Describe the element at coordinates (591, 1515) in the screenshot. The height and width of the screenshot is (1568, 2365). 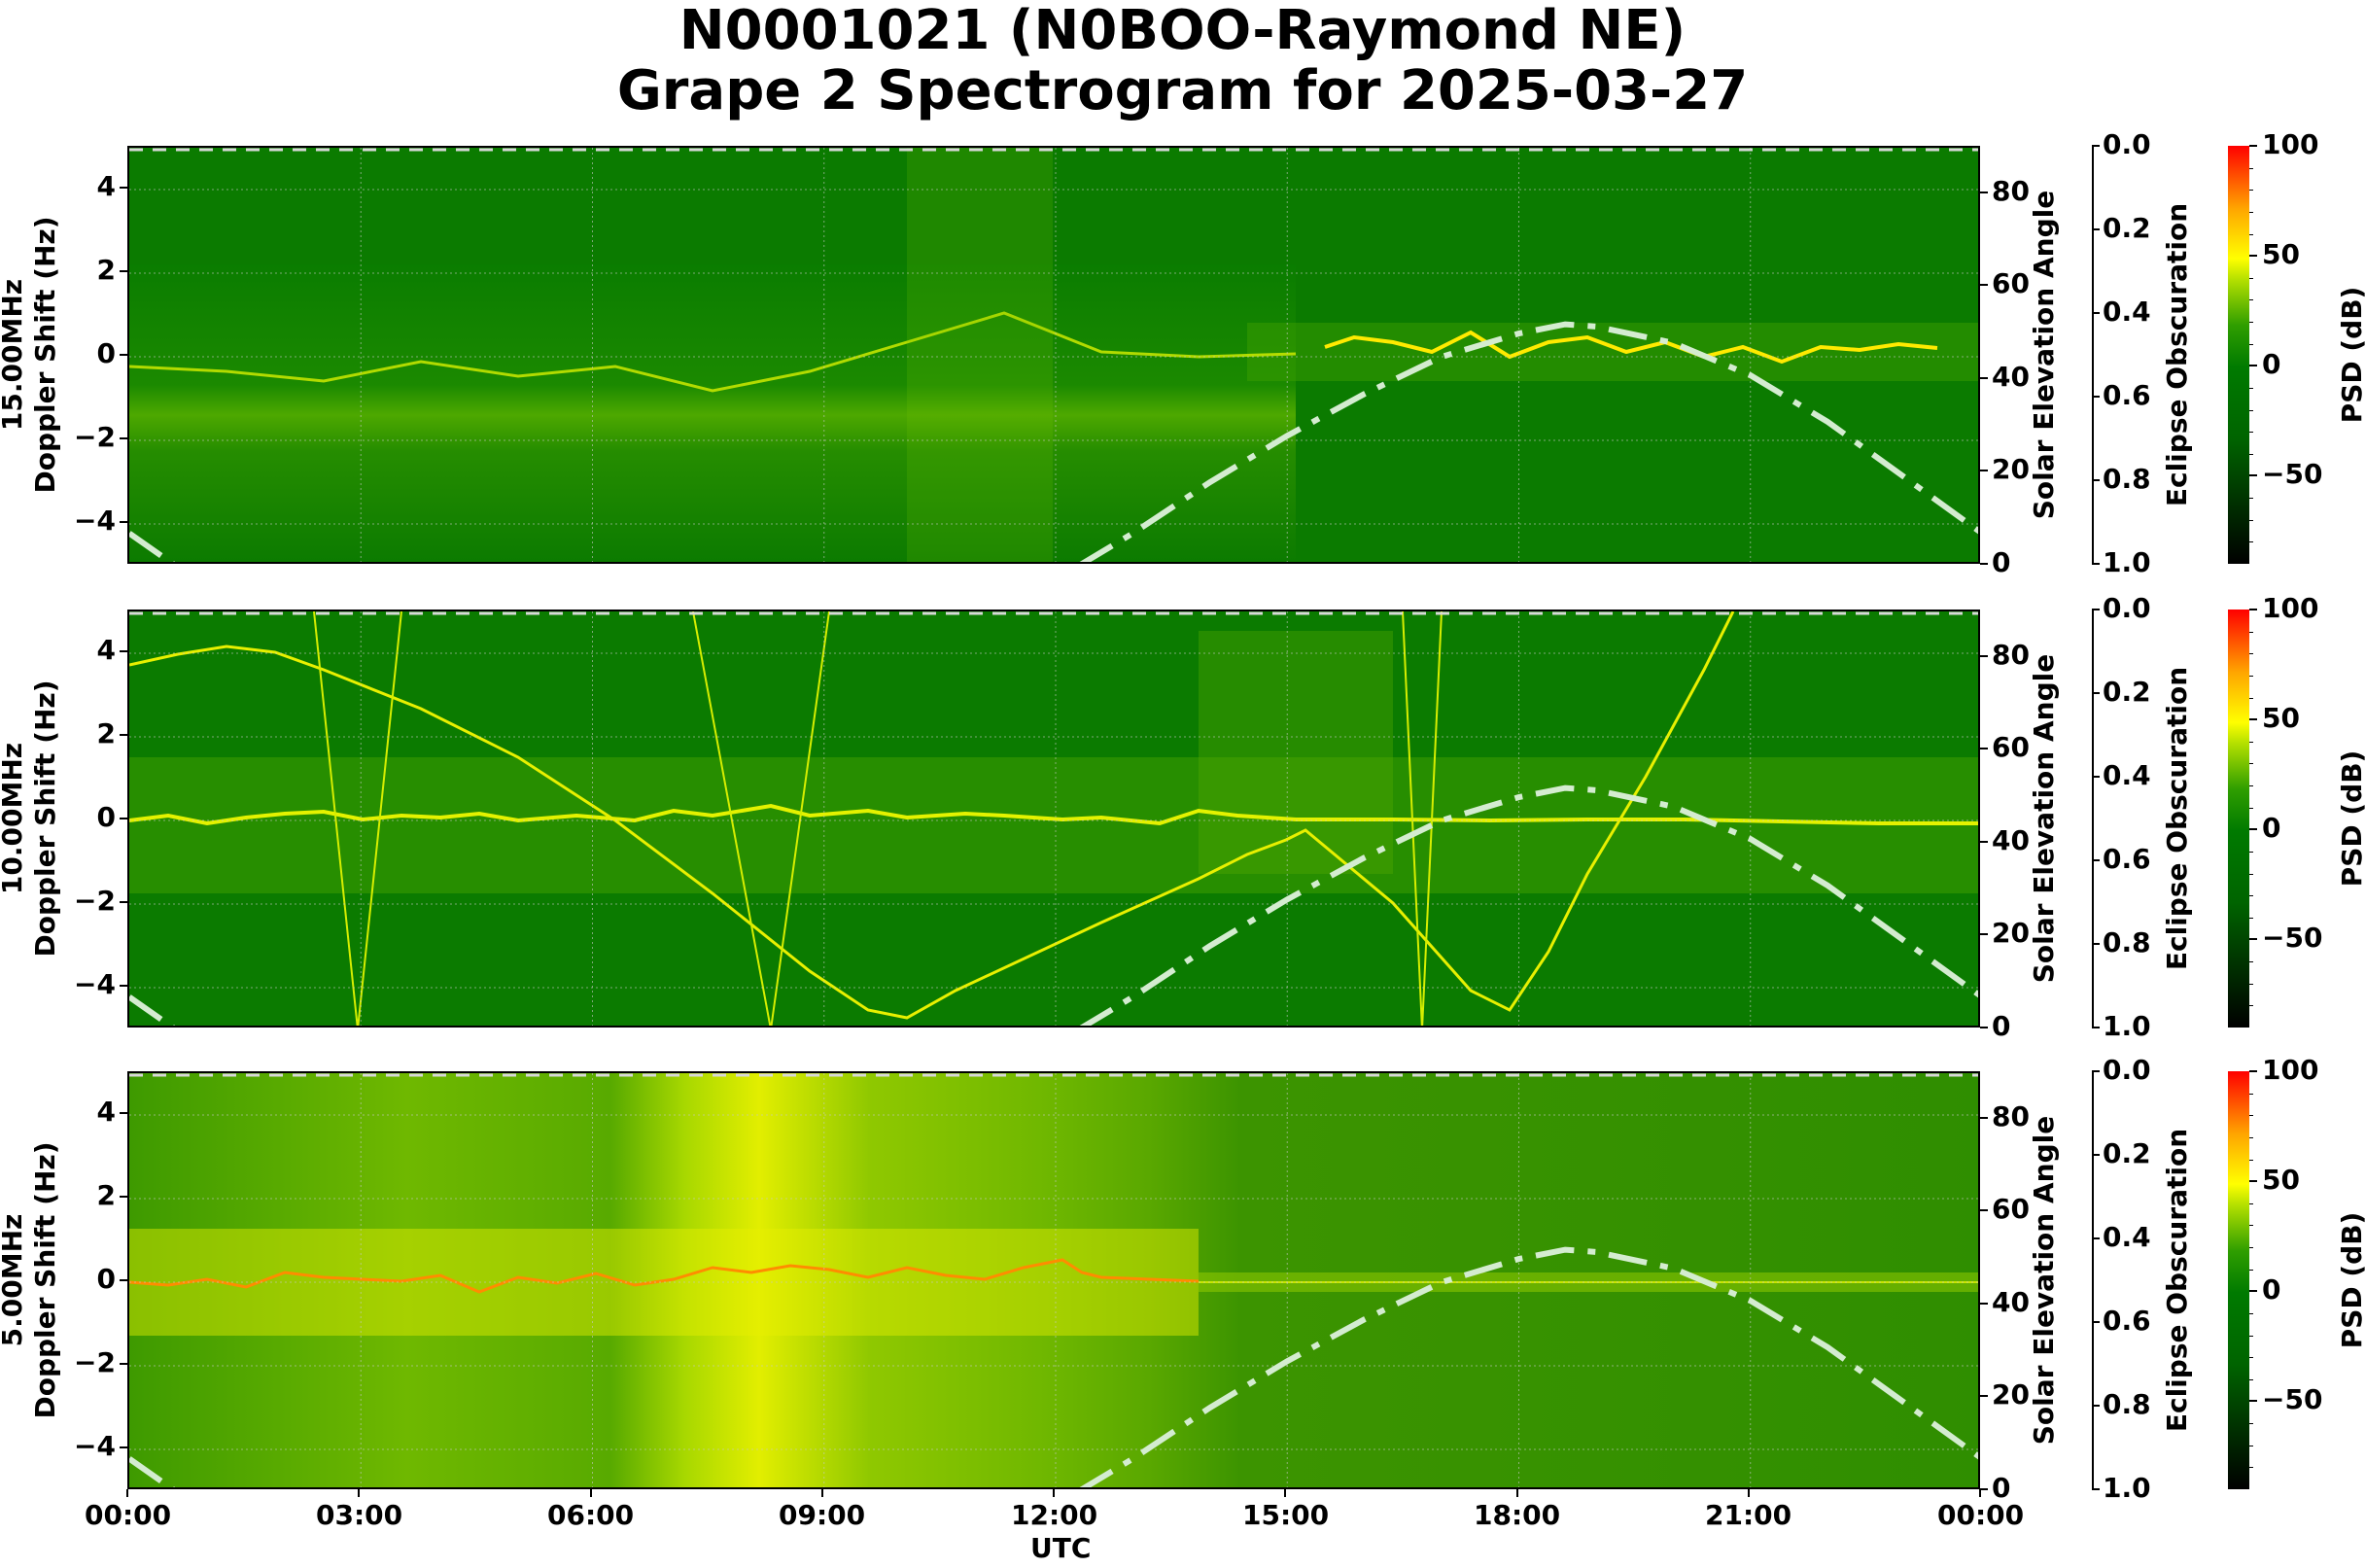
I see `x-tick: 06:00` at that location.